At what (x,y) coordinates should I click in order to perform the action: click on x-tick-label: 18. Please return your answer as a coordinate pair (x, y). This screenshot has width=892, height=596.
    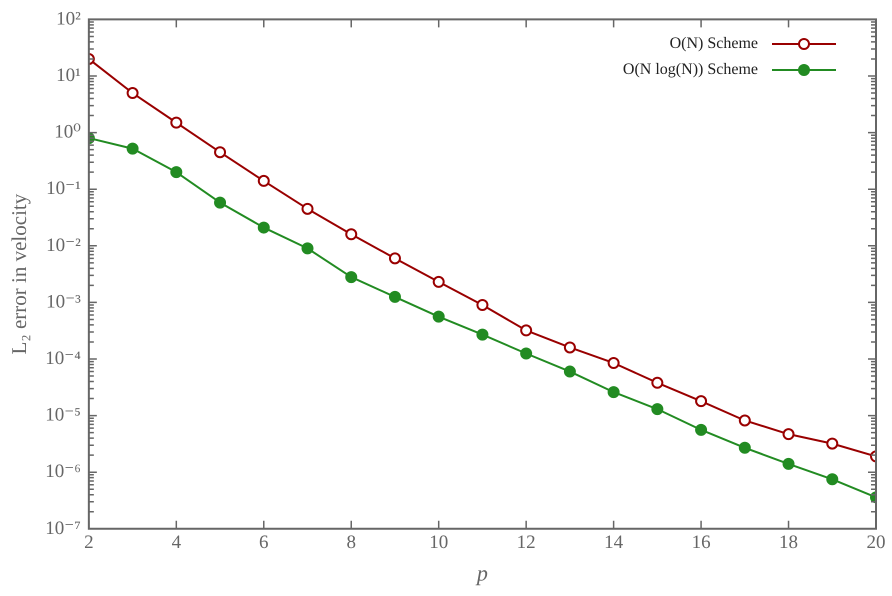
    Looking at the image, I should click on (788, 543).